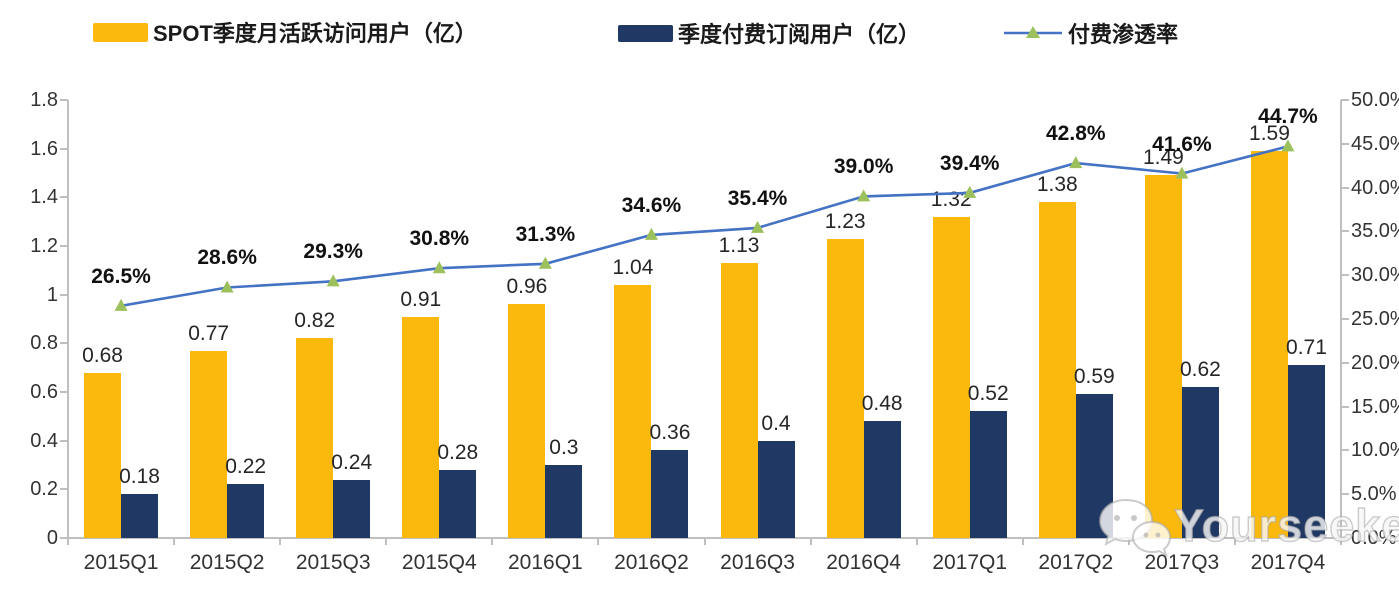  What do you see at coordinates (757, 198) in the screenshot?
I see `penetration-value-label: 35.4%` at bounding box center [757, 198].